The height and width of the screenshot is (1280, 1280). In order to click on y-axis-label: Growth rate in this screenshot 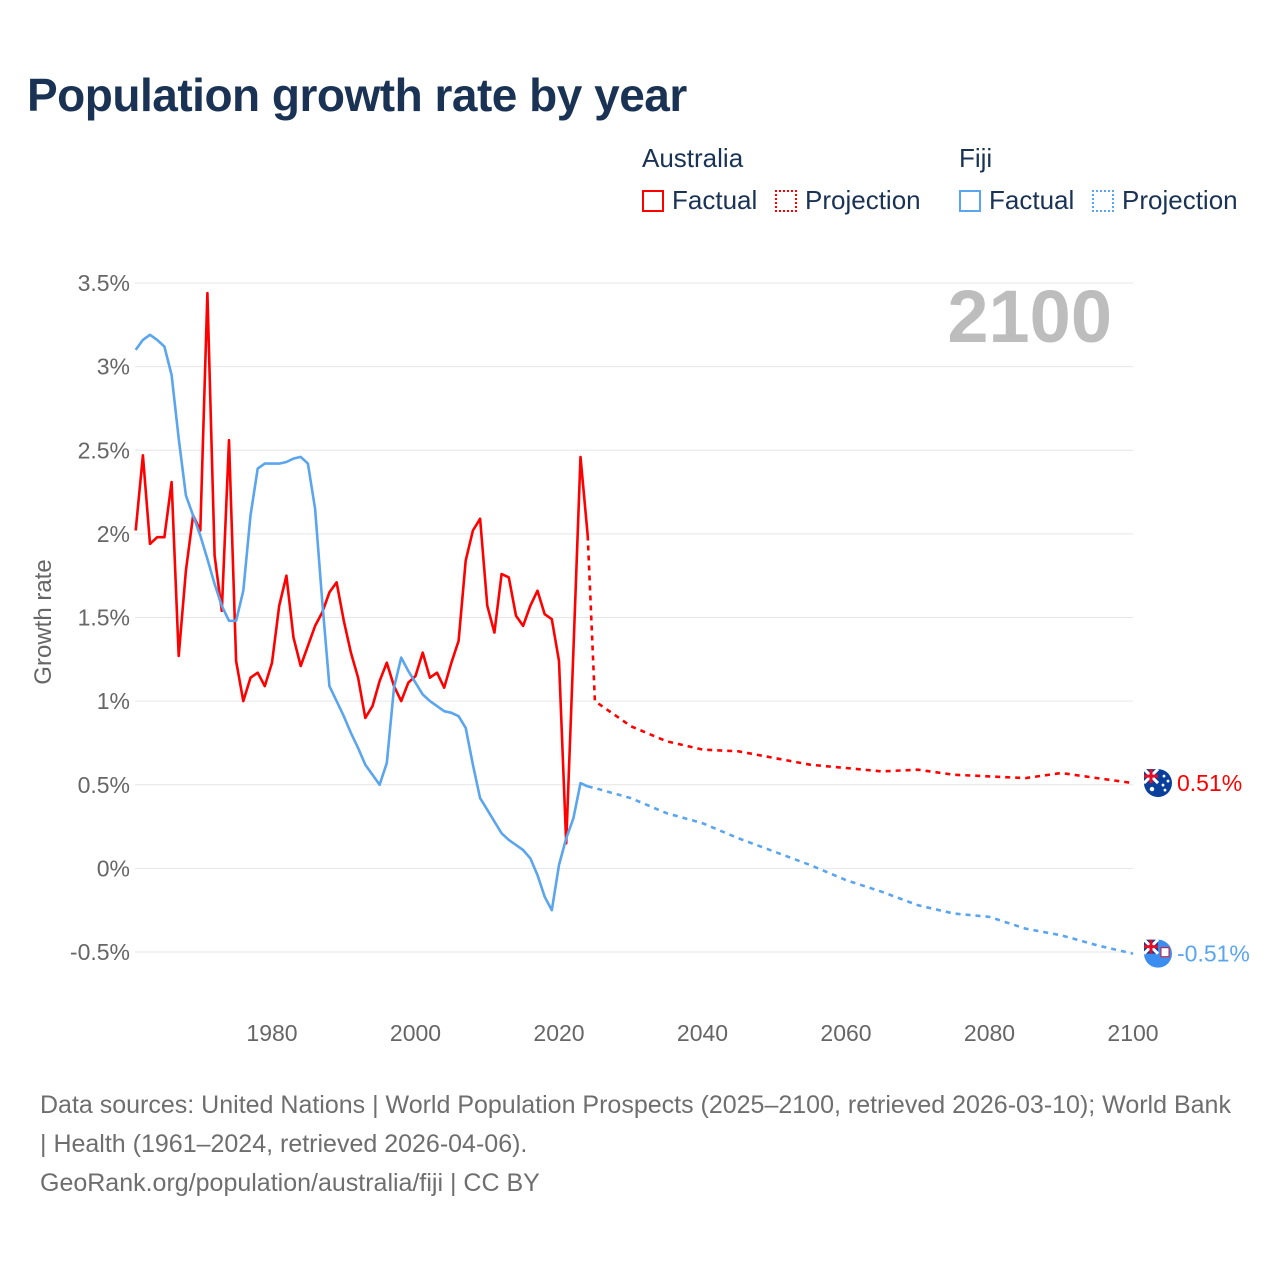, I will do `click(43, 621)`.